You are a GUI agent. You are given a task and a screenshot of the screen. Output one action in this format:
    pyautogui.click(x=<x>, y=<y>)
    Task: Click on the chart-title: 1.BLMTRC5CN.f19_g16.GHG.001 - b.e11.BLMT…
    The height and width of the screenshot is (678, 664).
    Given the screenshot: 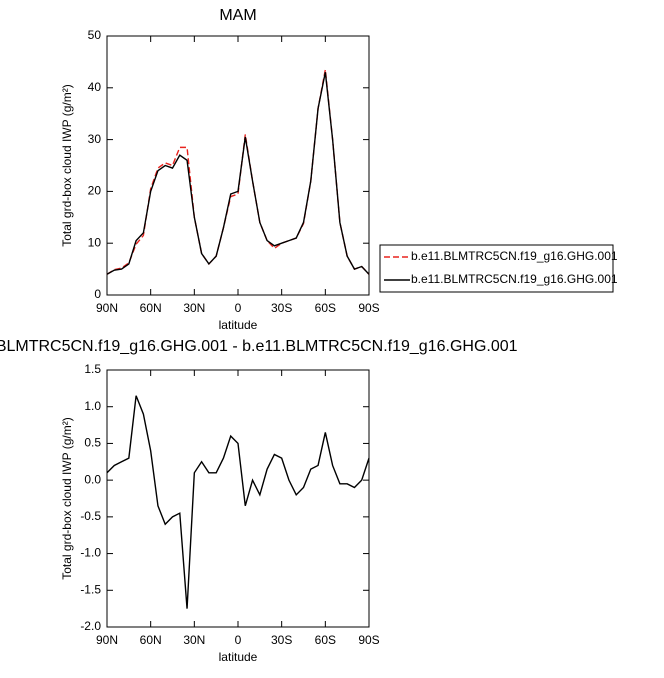 What is the action you would take?
    pyautogui.click(x=259, y=346)
    